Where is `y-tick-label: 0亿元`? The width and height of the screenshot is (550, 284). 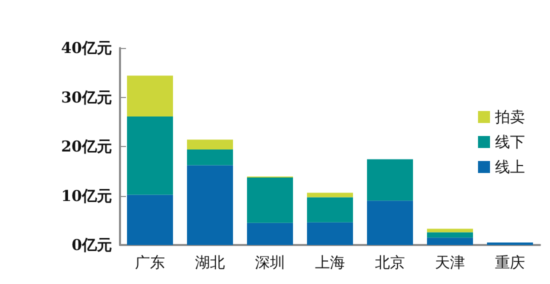 y-tick-label: 0亿元 is located at coordinates (92, 245).